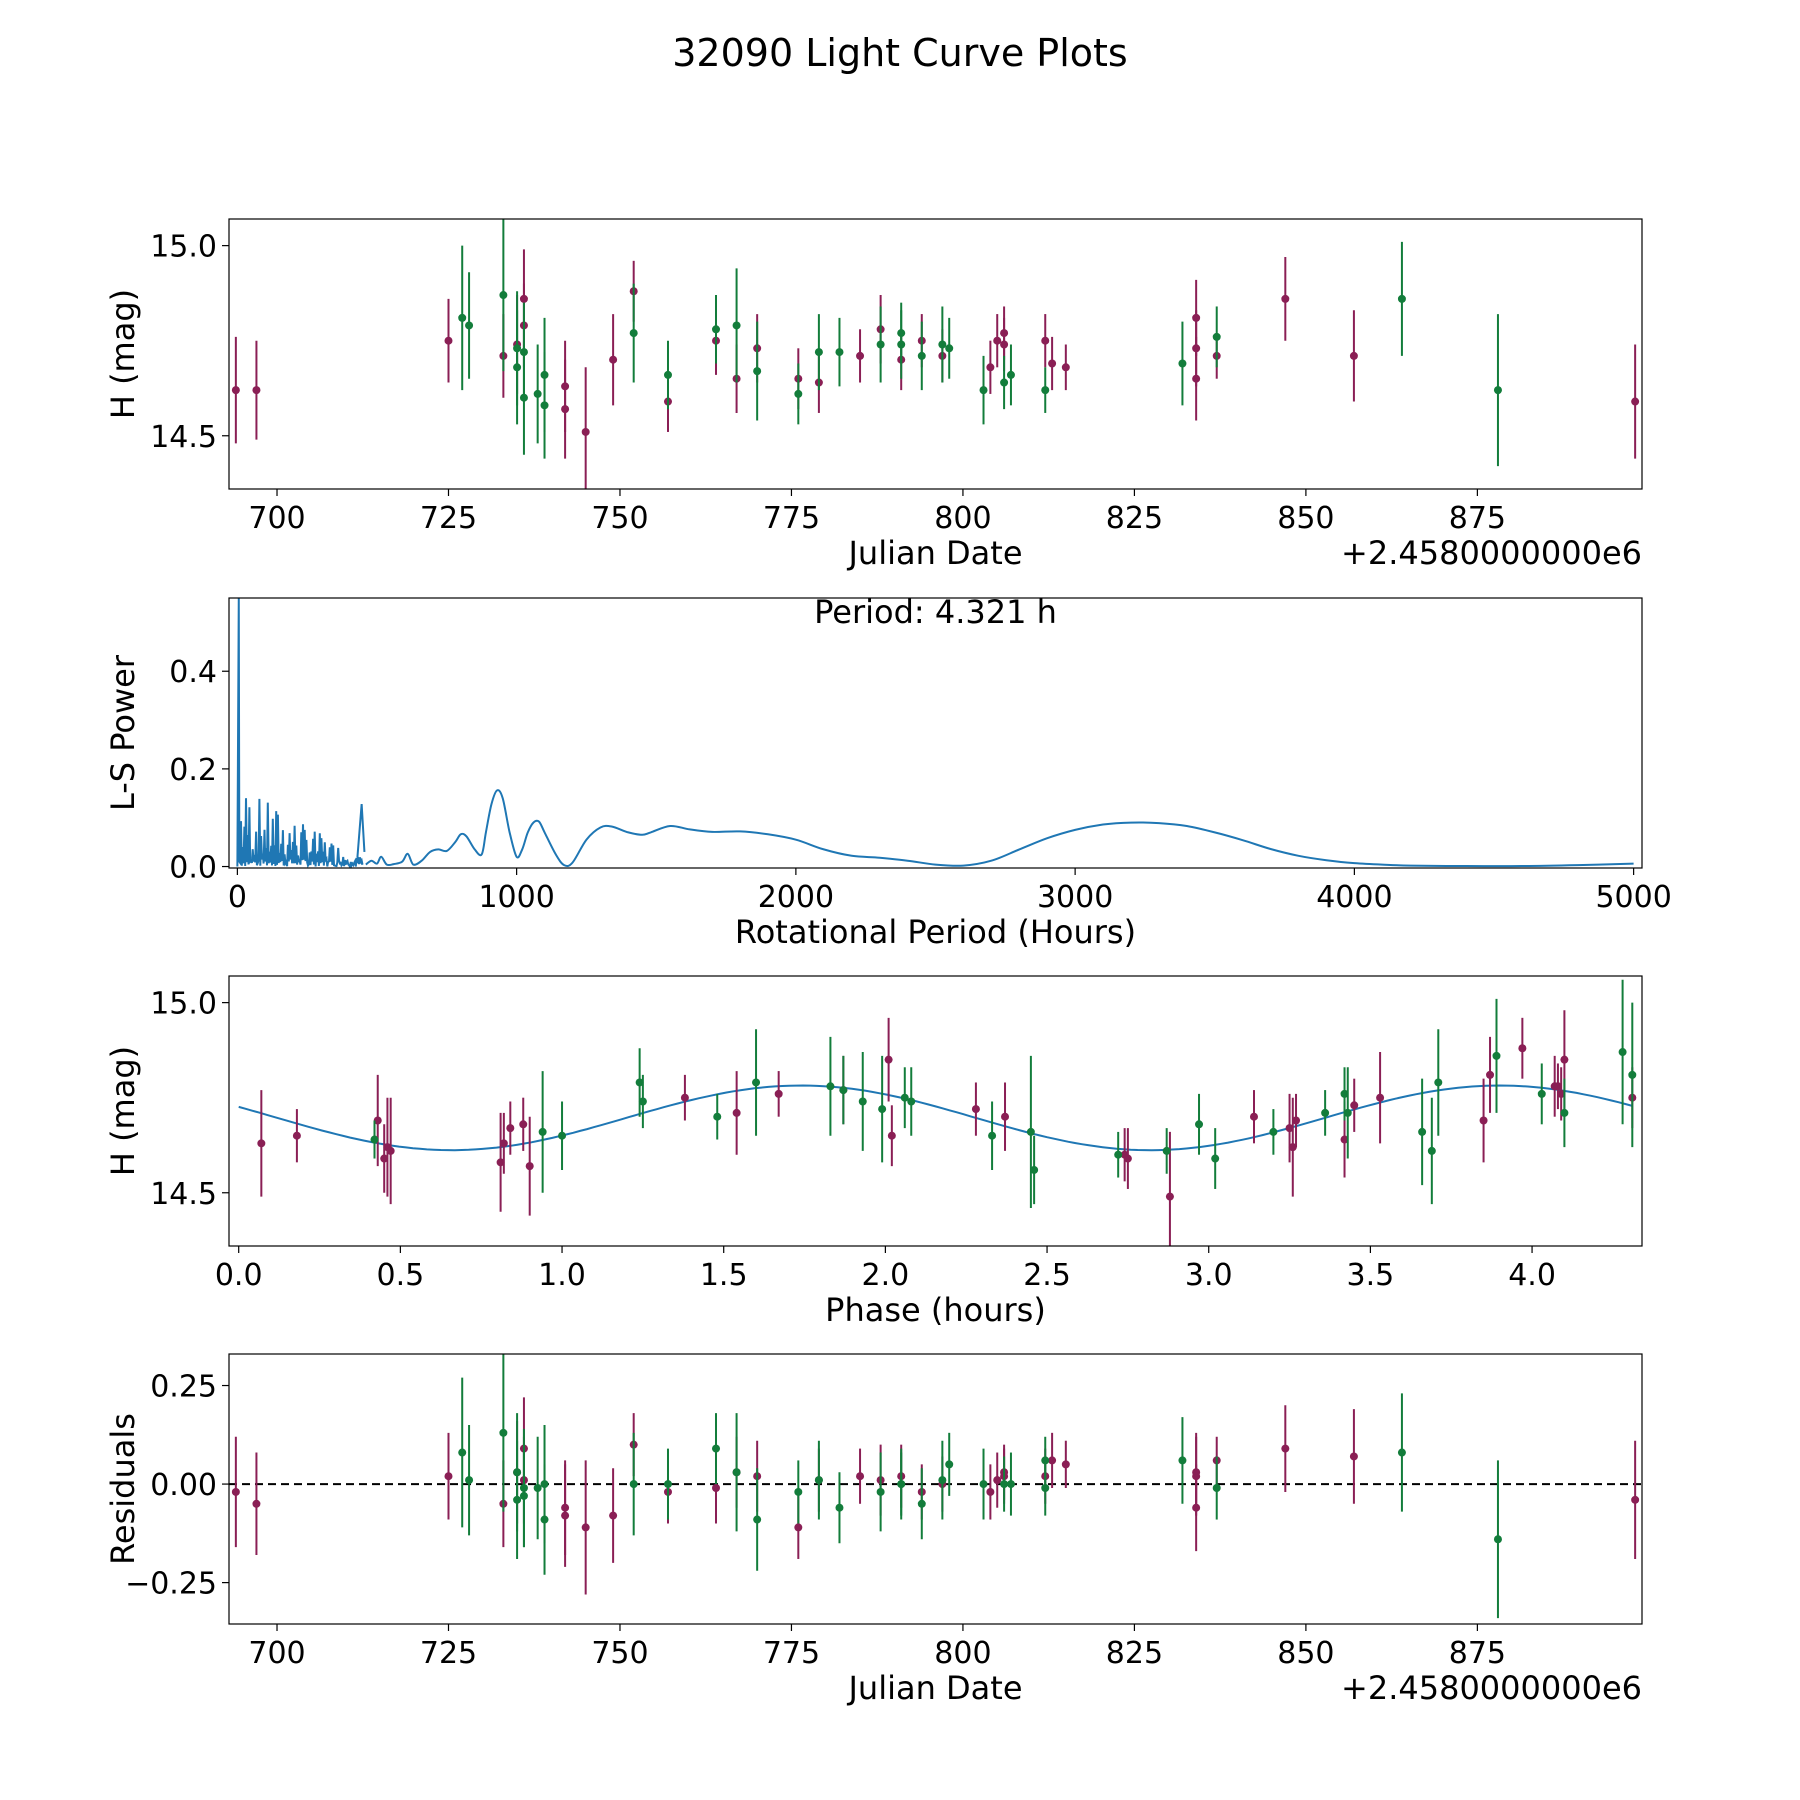  I want to click on residuals-marks, so click(935, 1486).